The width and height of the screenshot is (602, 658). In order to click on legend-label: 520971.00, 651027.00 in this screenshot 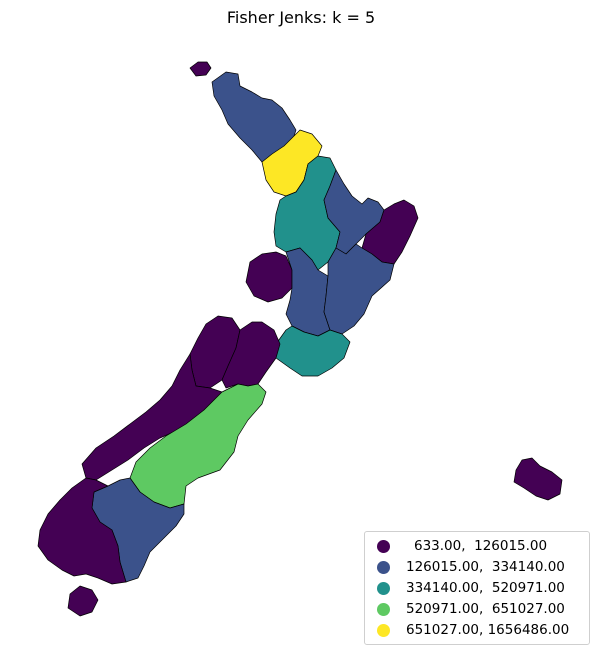, I will do `click(485, 609)`.